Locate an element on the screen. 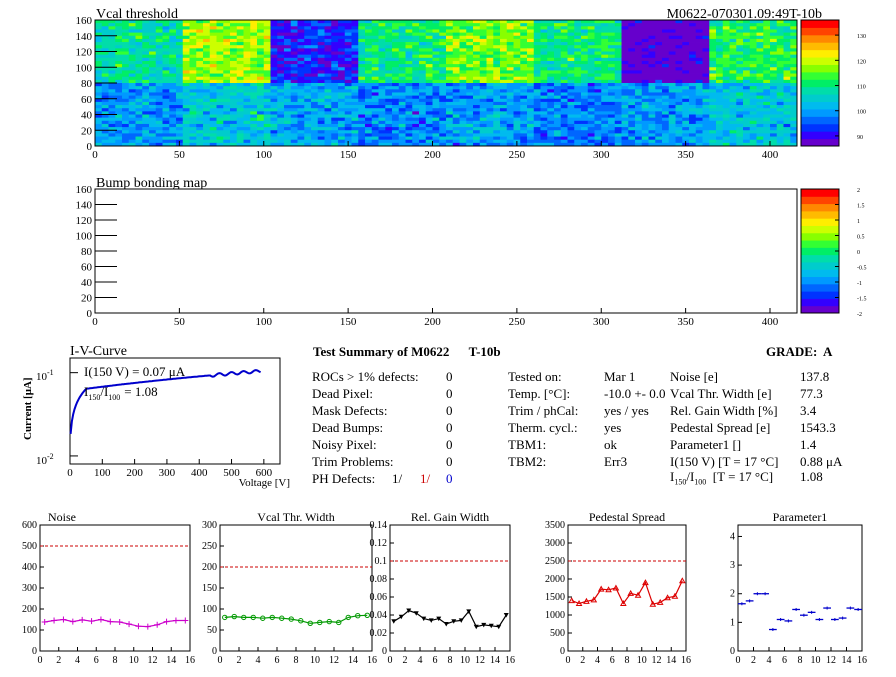 This screenshot has height=677, width=896. map-ytick-label: 40 is located at coordinates (87, 283).